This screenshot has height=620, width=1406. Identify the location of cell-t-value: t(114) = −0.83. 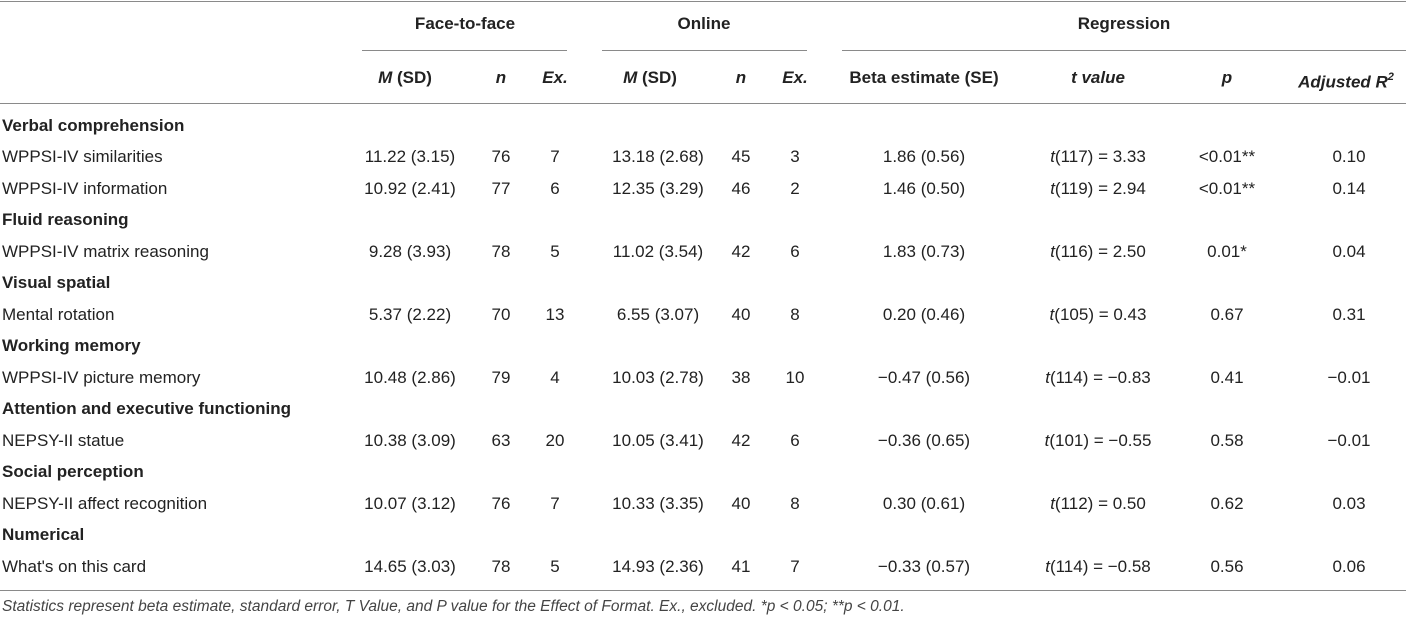
(1098, 378).